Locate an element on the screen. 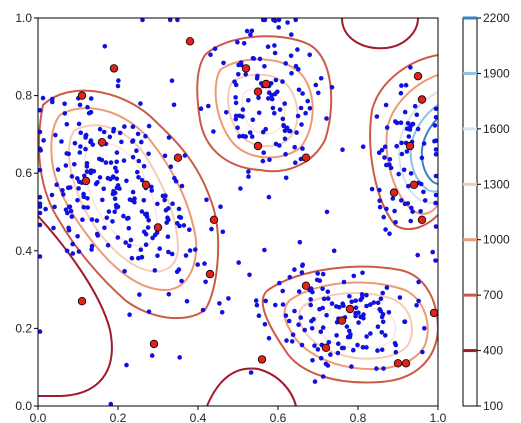 This screenshot has height=423, width=521. x-tick-label: 0.2 is located at coordinates (118, 417).